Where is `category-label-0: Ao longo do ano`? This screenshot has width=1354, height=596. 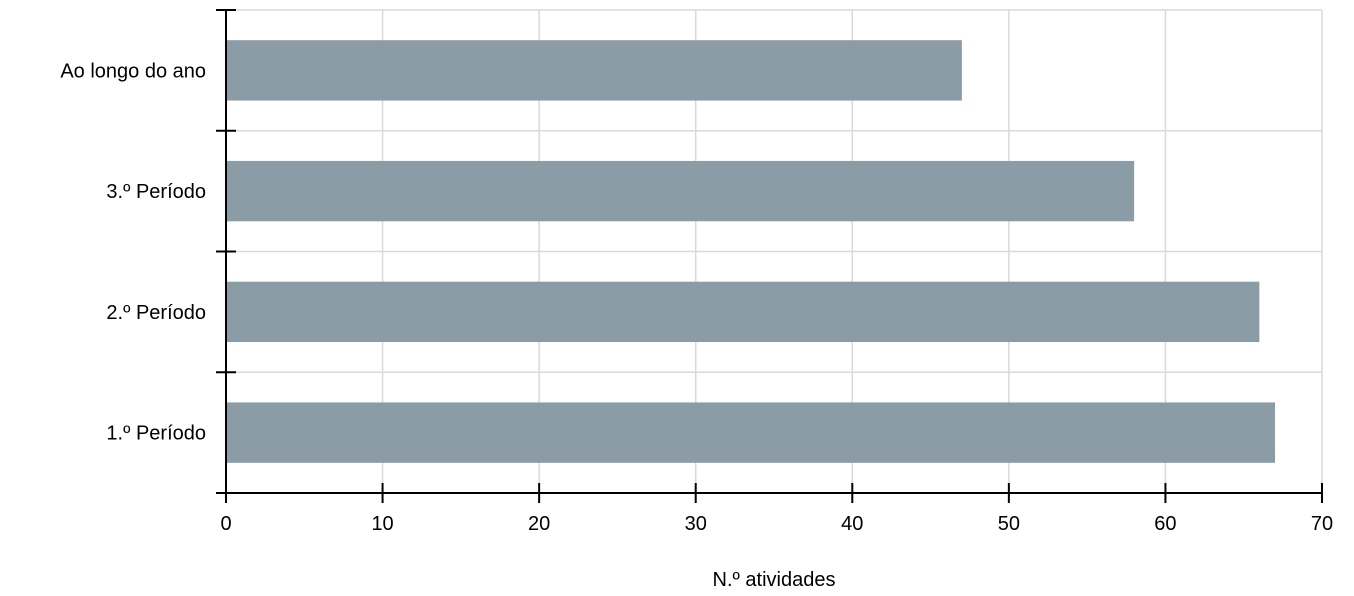
category-label-0: Ao longo do ano is located at coordinates (133, 71).